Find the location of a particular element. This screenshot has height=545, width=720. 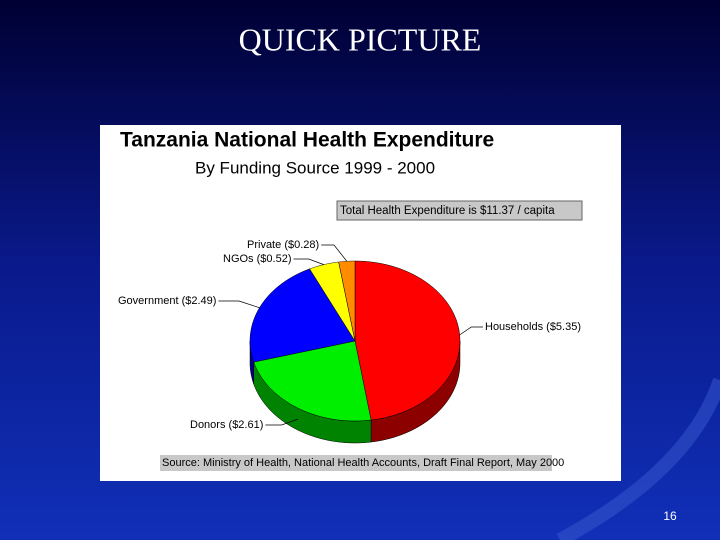

slice-label: Government ($2.49) is located at coordinates (167, 301).